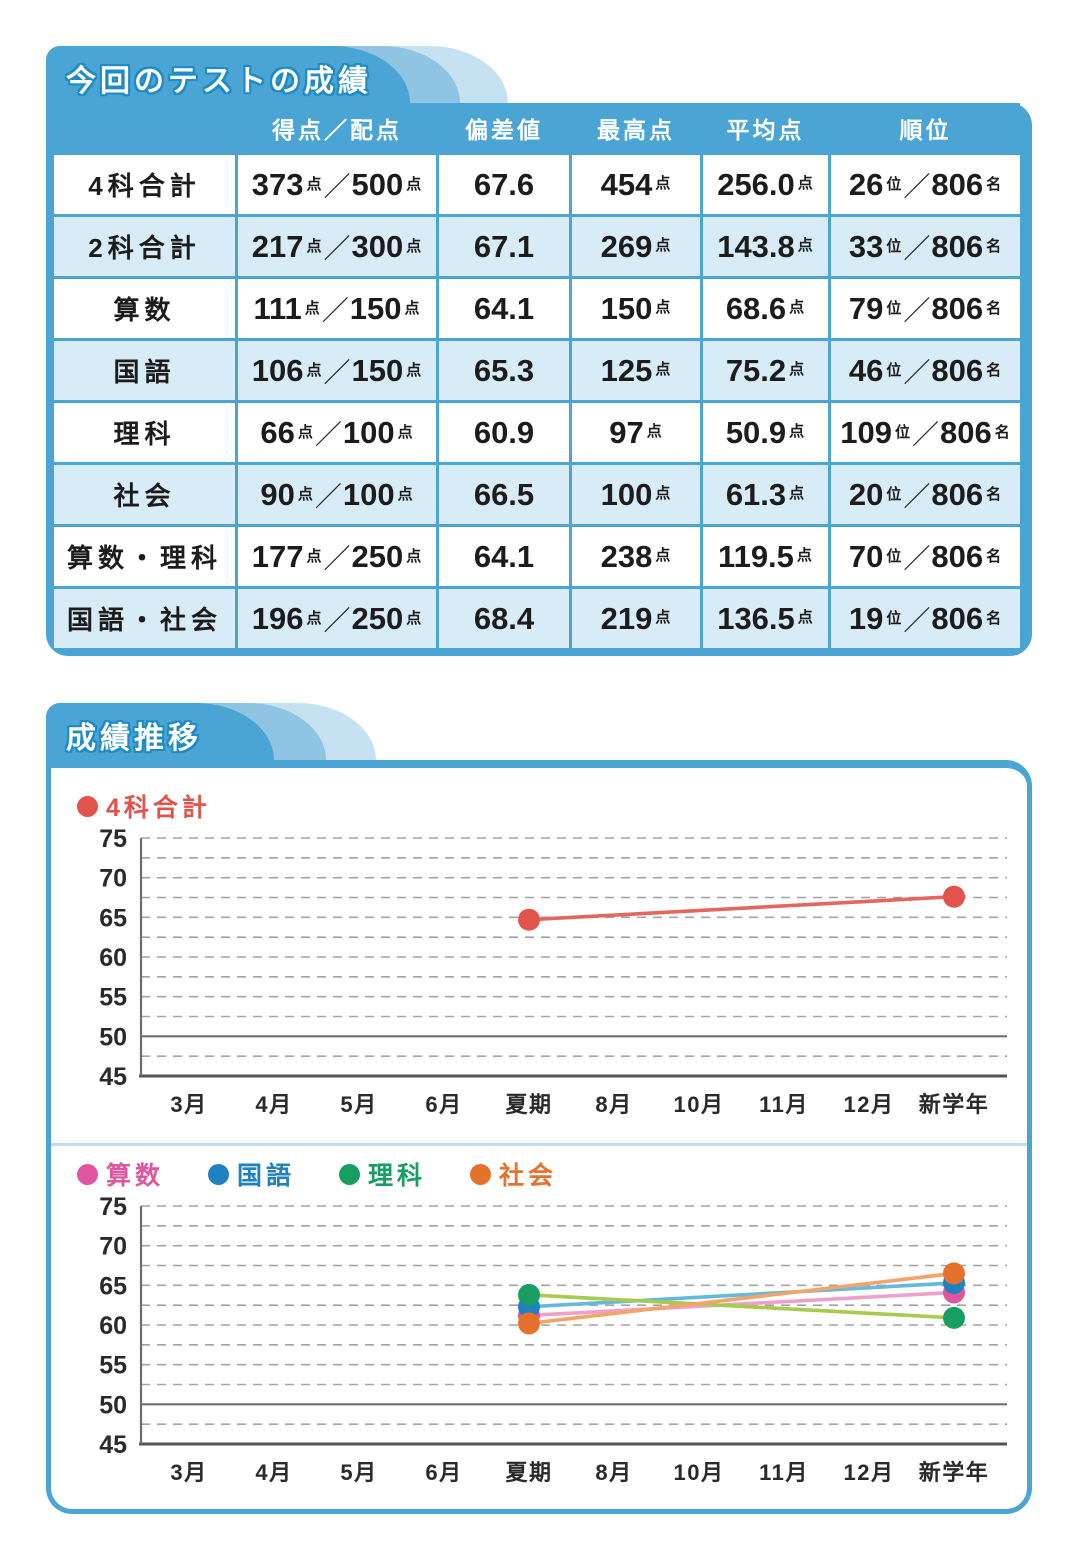 The height and width of the screenshot is (1556, 1078). I want to click on legend-dot-icon, so click(350, 1174).